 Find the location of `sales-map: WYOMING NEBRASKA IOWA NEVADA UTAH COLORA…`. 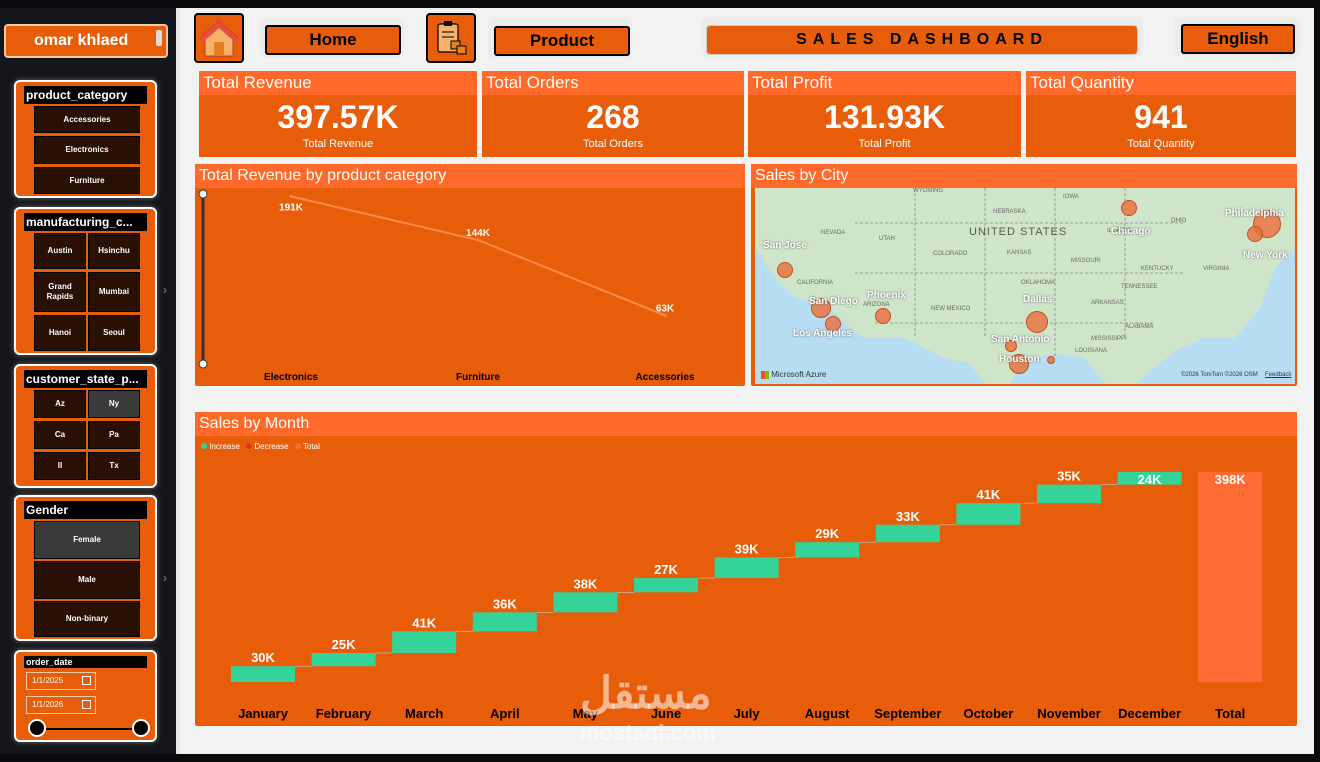

sales-map: WYOMING NEBRASKA IOWA NEVADA UTAH COLORA… is located at coordinates (1025, 286).